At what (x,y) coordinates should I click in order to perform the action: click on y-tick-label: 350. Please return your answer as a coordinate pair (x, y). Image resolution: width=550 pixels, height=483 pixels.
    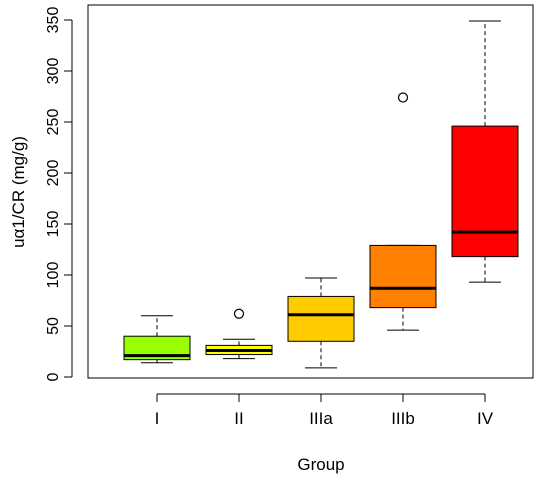
    Looking at the image, I should click on (53, 20).